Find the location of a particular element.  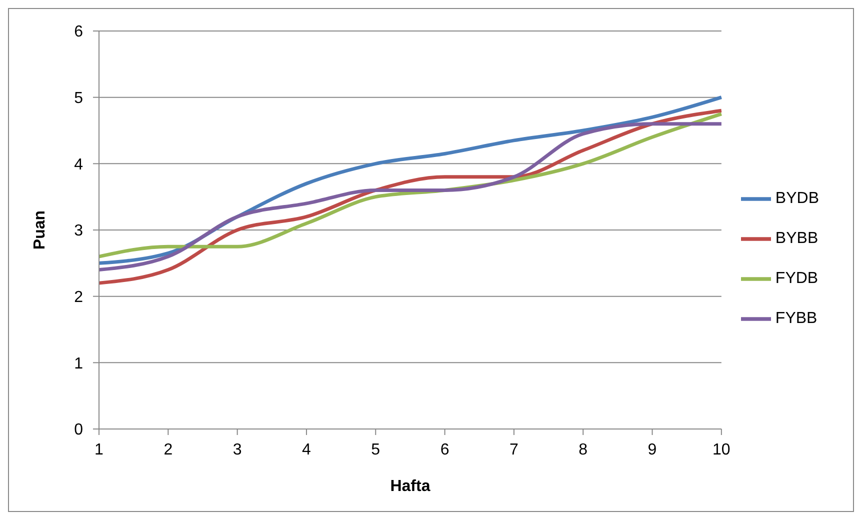

y-axis-title: Puan is located at coordinates (40, 230).